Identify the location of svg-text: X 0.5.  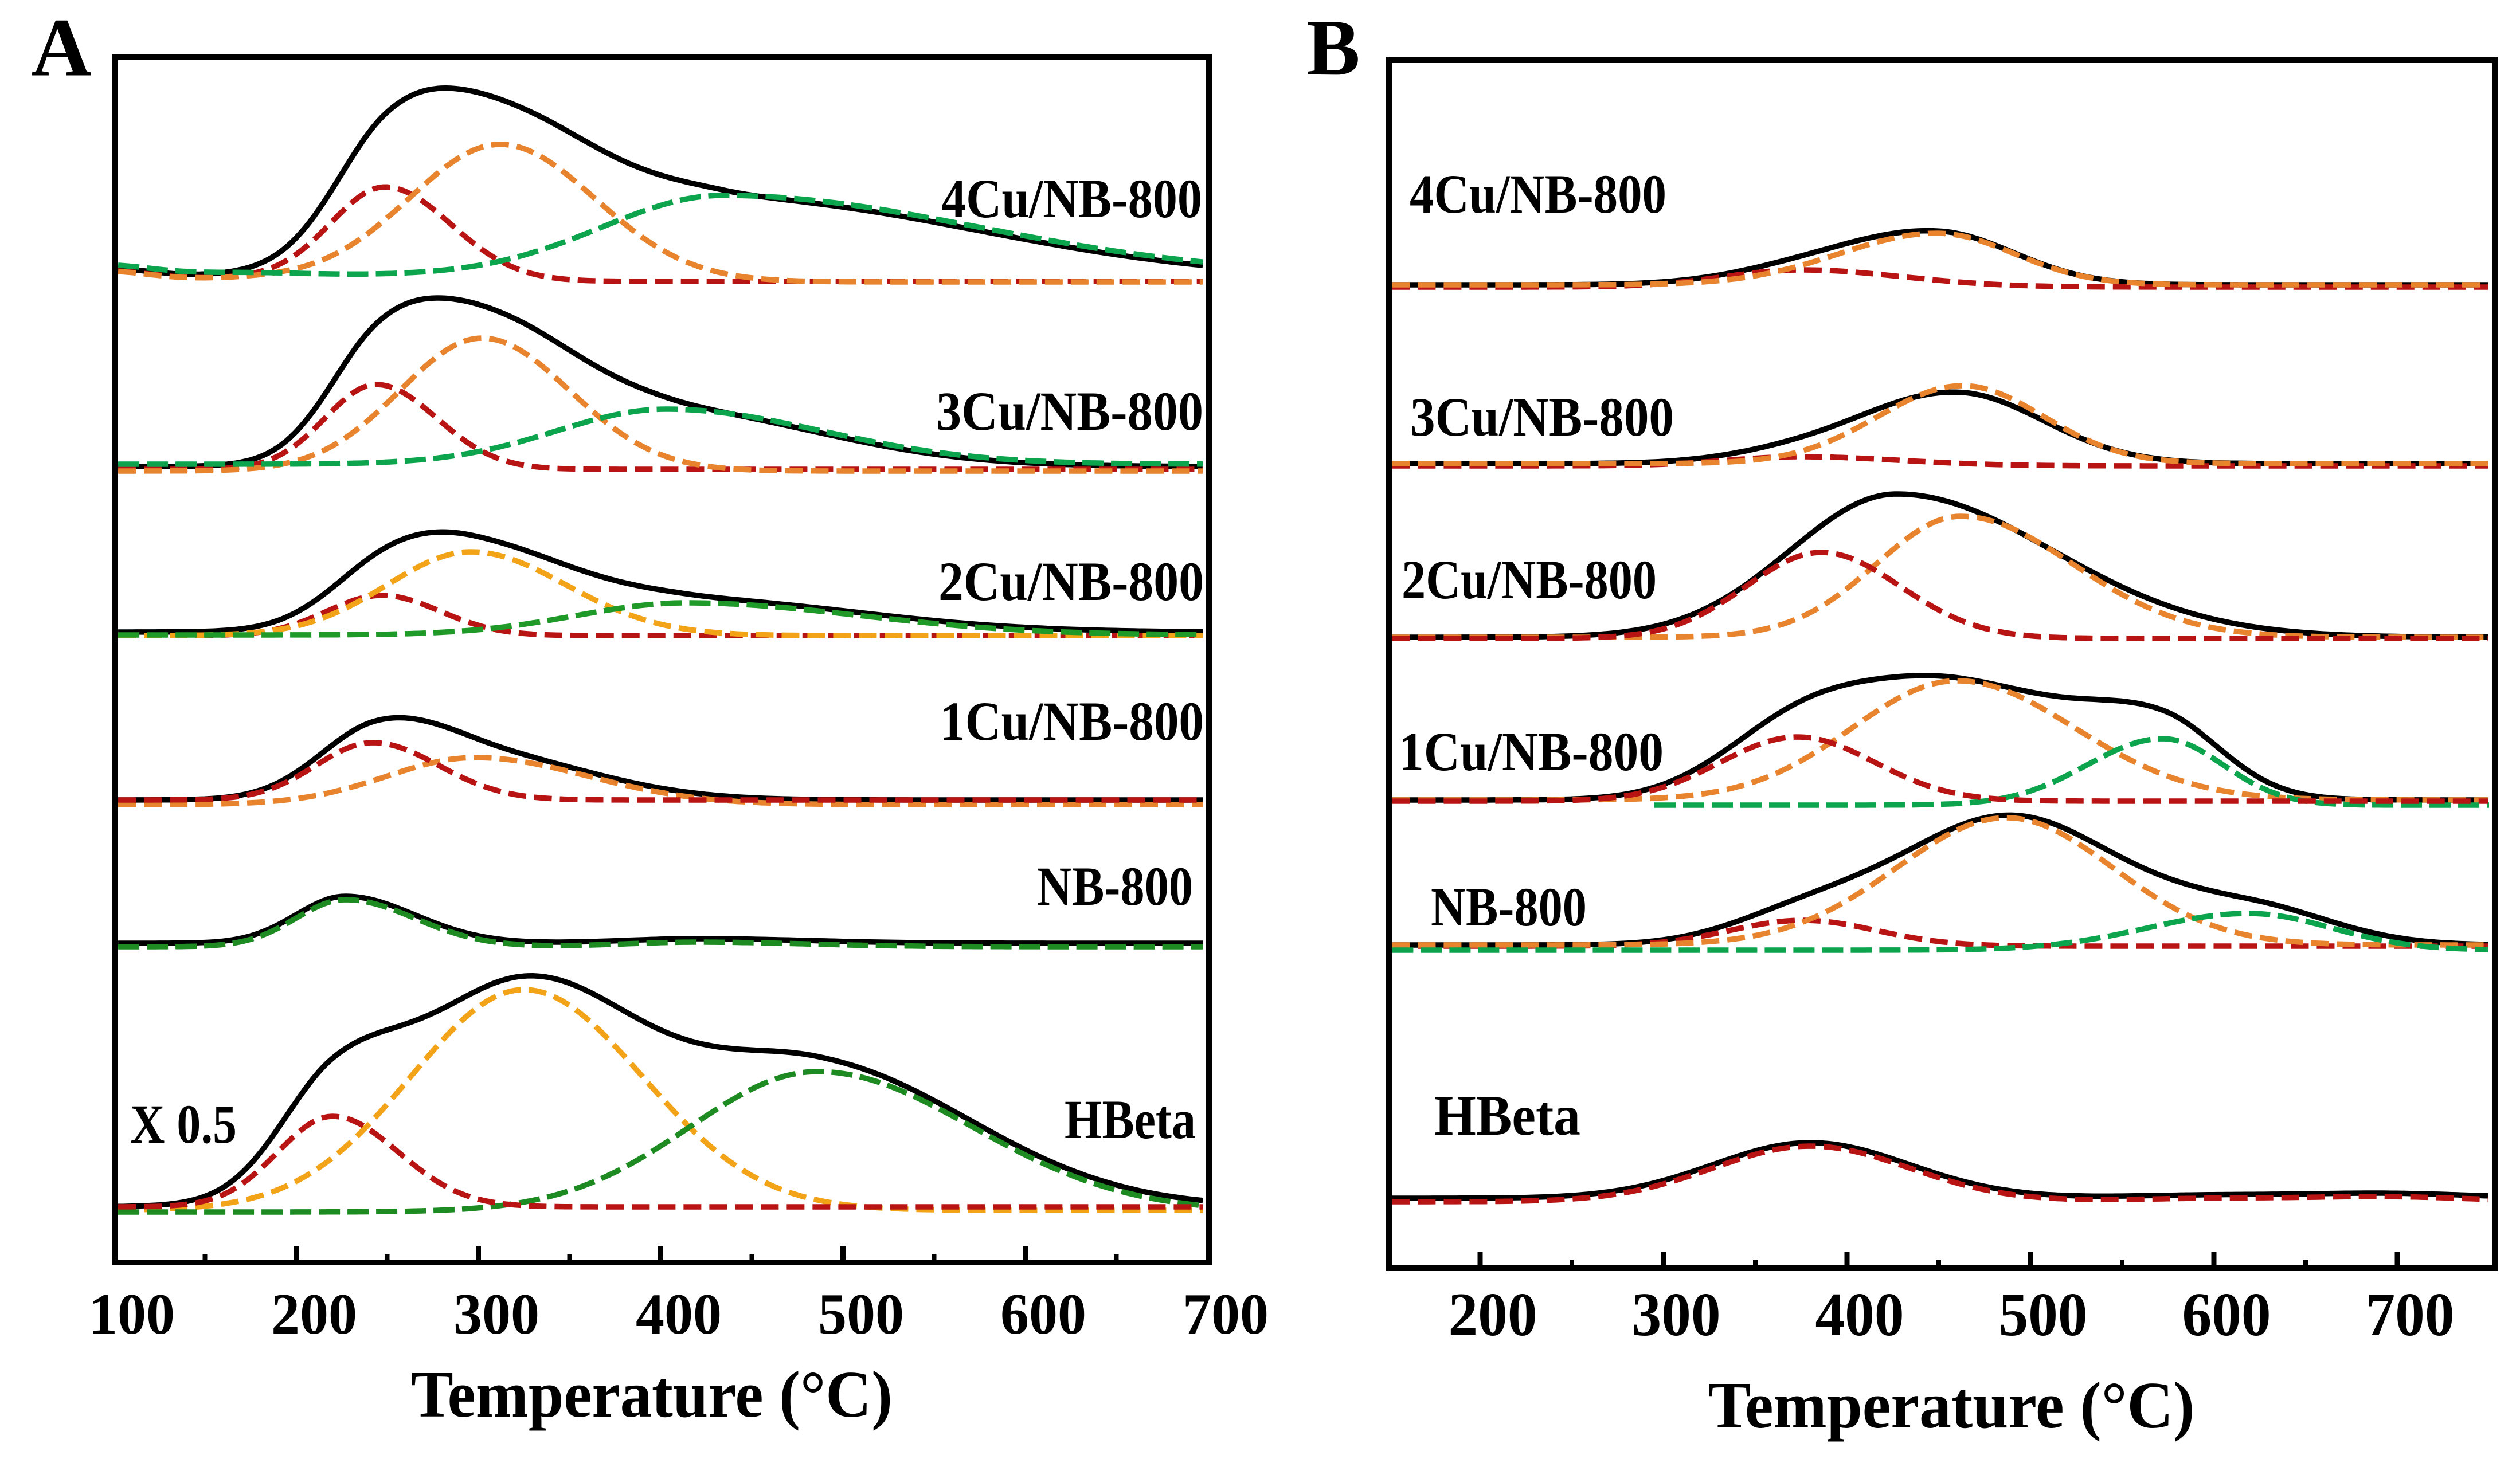
(183, 1124).